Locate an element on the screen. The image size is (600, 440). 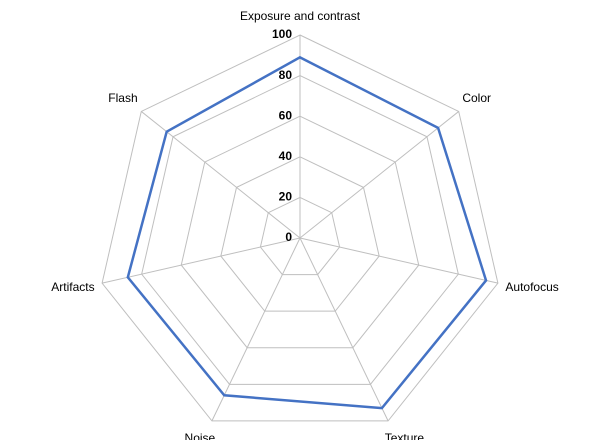
category-label: Exposure and contrast is located at coordinates (300, 16).